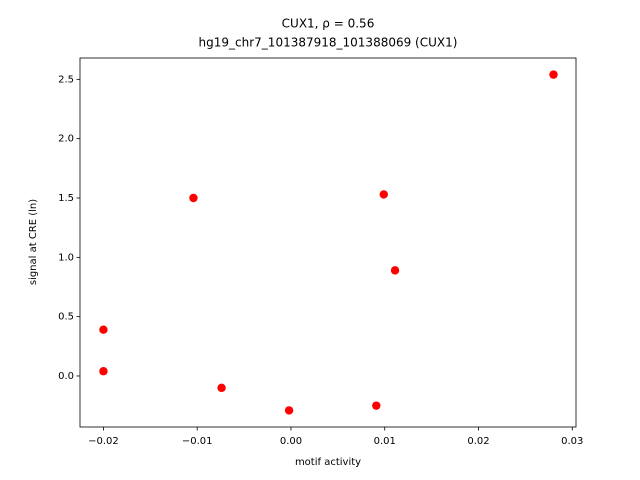 The width and height of the screenshot is (640, 480). What do you see at coordinates (66, 317) in the screenshot?
I see `y-tick-label: 0.5` at bounding box center [66, 317].